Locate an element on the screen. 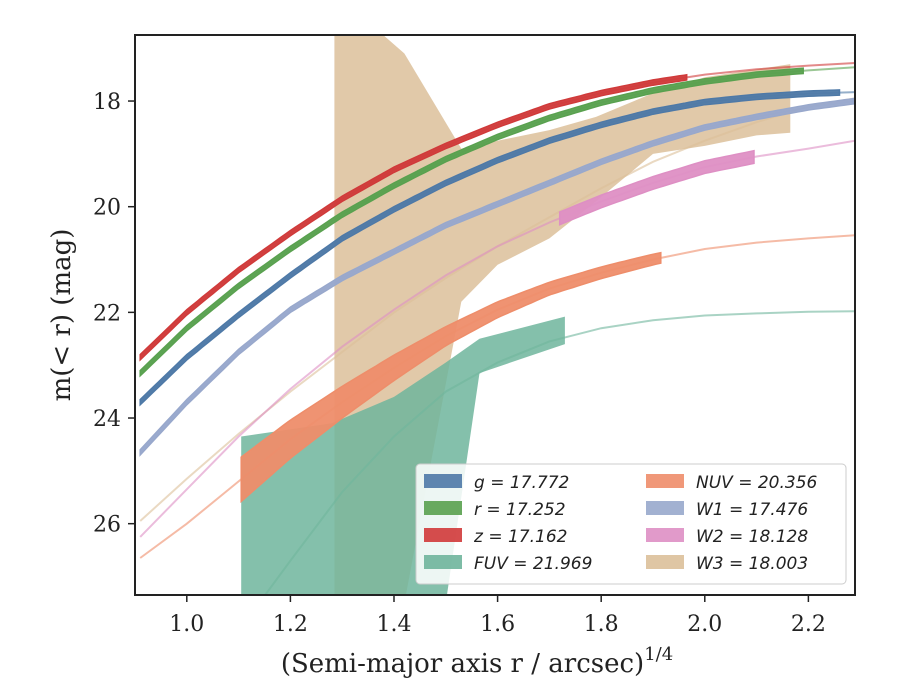 The height and width of the screenshot is (700, 900). data-band-w2 is located at coordinates (656, 187).